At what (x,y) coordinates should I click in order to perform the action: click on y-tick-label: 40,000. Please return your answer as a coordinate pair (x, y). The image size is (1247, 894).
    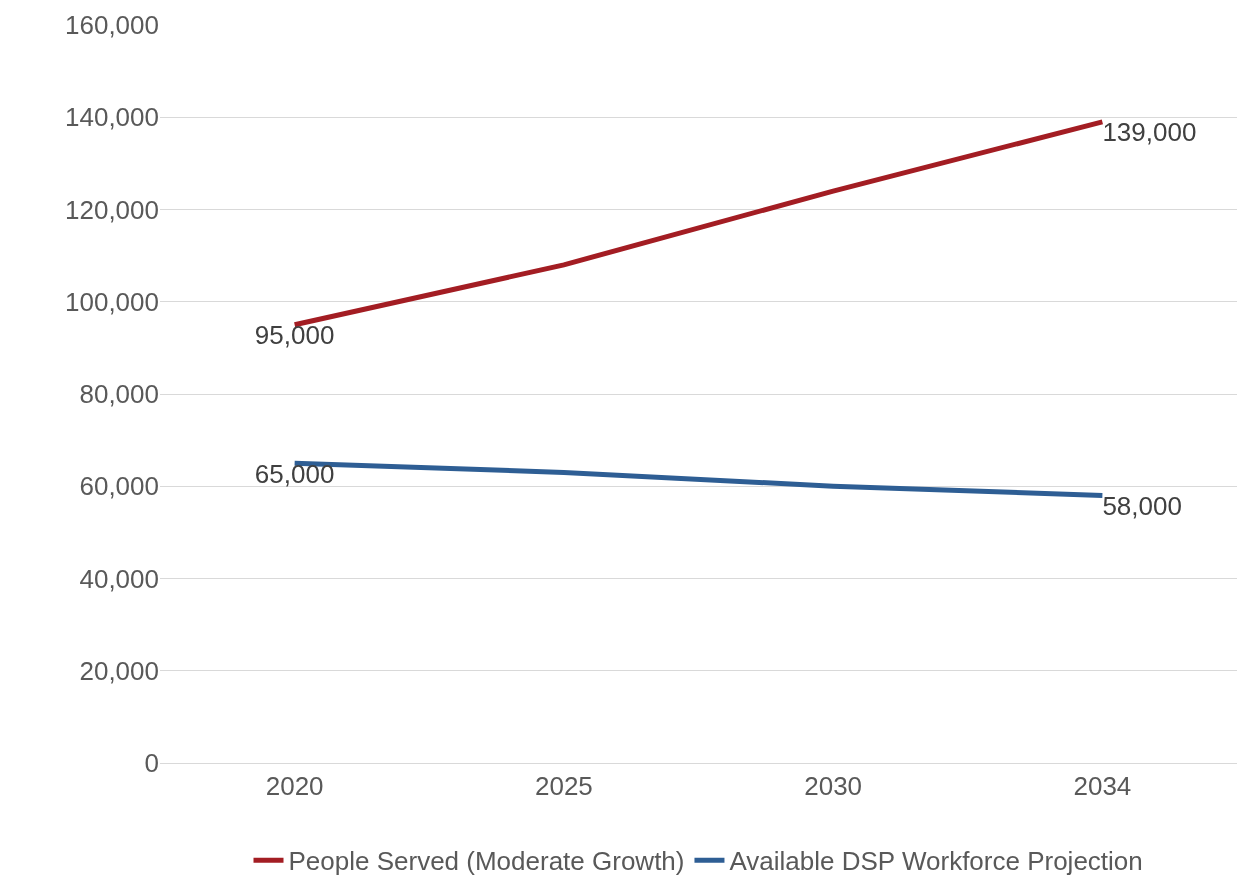
    Looking at the image, I should click on (119, 578).